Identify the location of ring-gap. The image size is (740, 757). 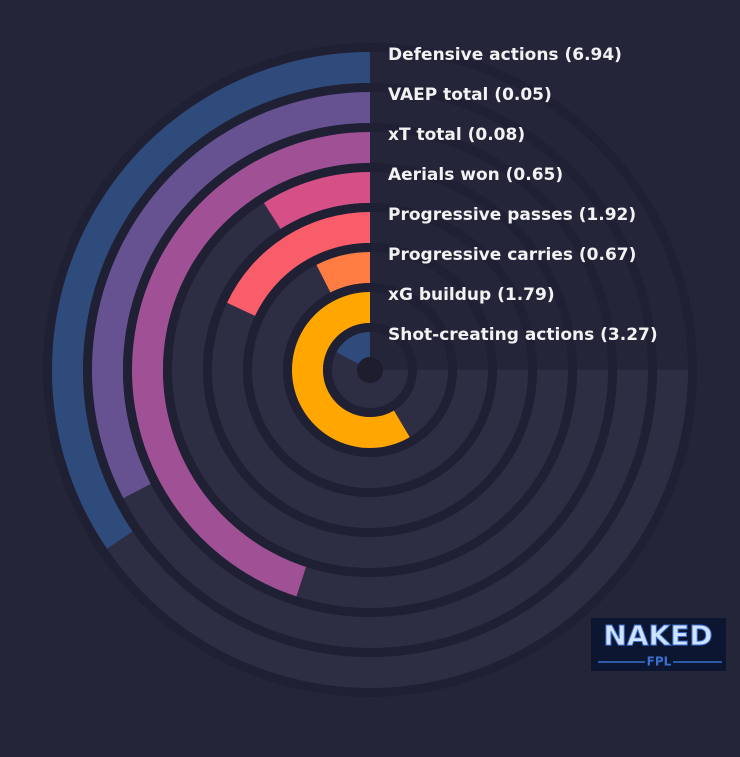
(370, 370).